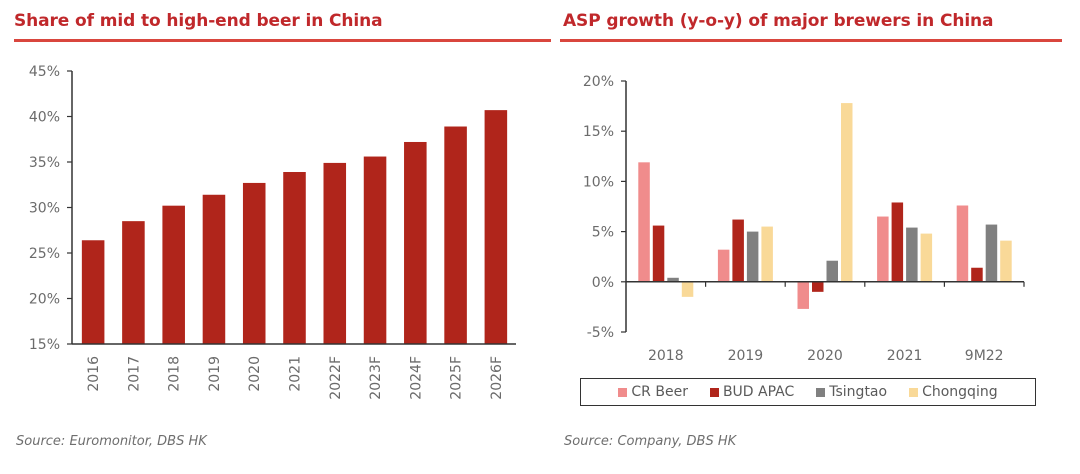 The width and height of the screenshot is (1080, 474). What do you see at coordinates (415, 242) in the screenshot?
I see `bar-2024F` at bounding box center [415, 242].